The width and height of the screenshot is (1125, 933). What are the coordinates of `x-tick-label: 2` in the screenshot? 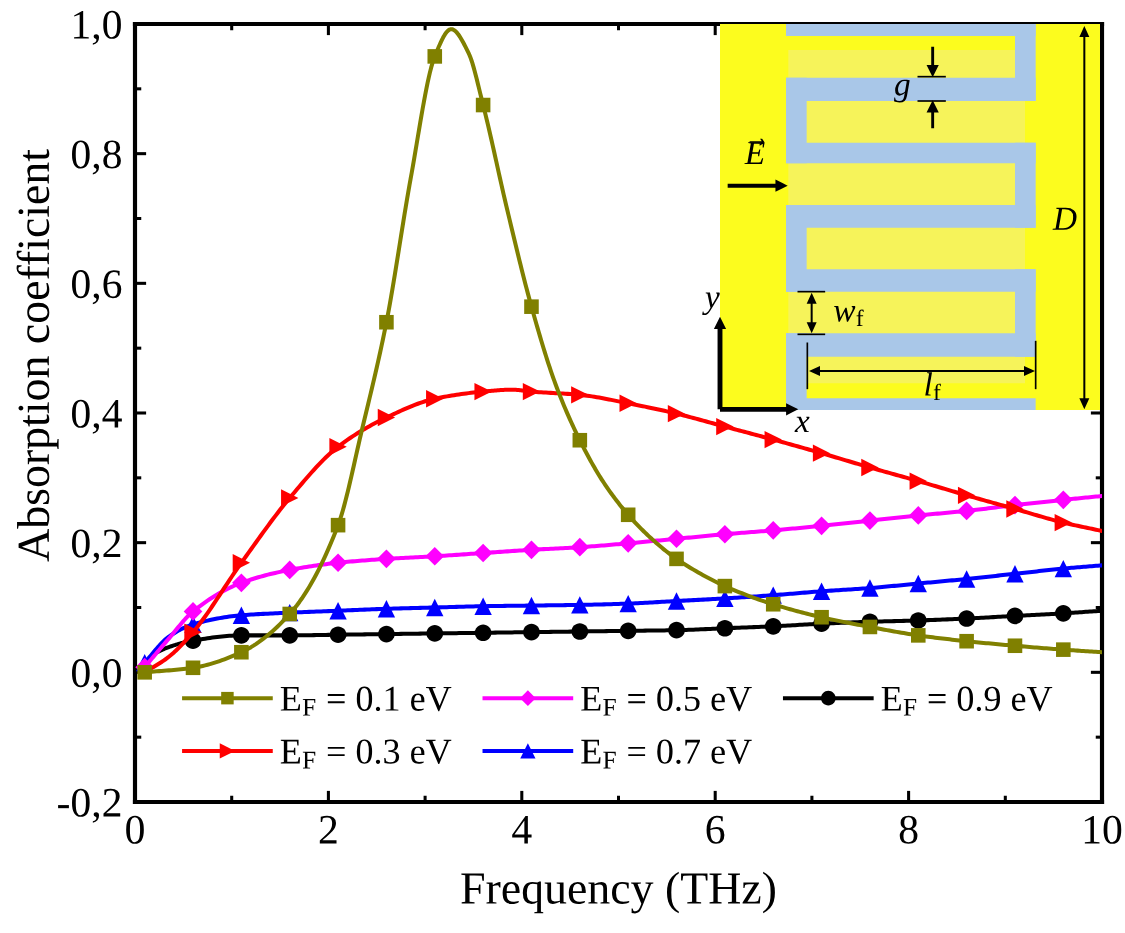 It's located at (328, 829).